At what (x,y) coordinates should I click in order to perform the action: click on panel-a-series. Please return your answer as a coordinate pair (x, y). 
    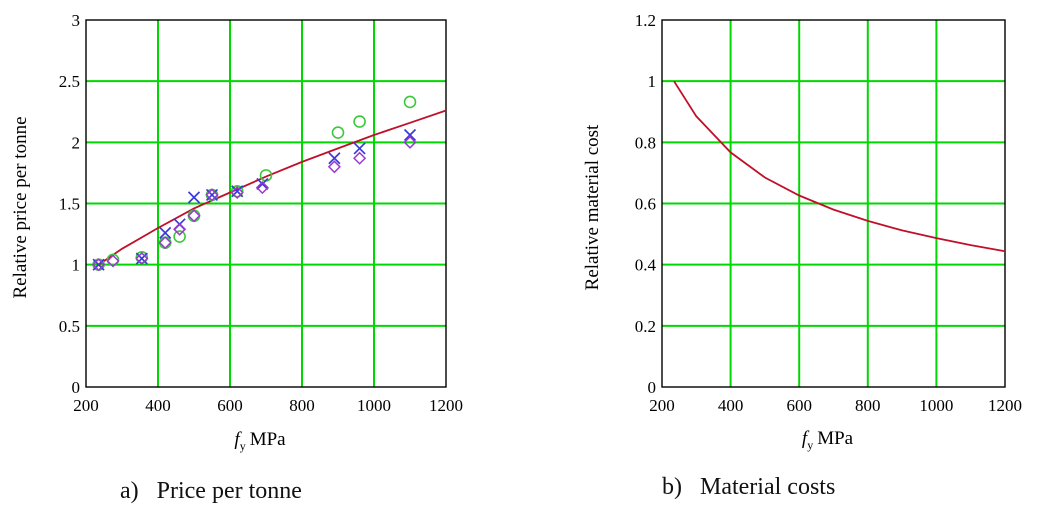
    Looking at the image, I should click on (269, 183).